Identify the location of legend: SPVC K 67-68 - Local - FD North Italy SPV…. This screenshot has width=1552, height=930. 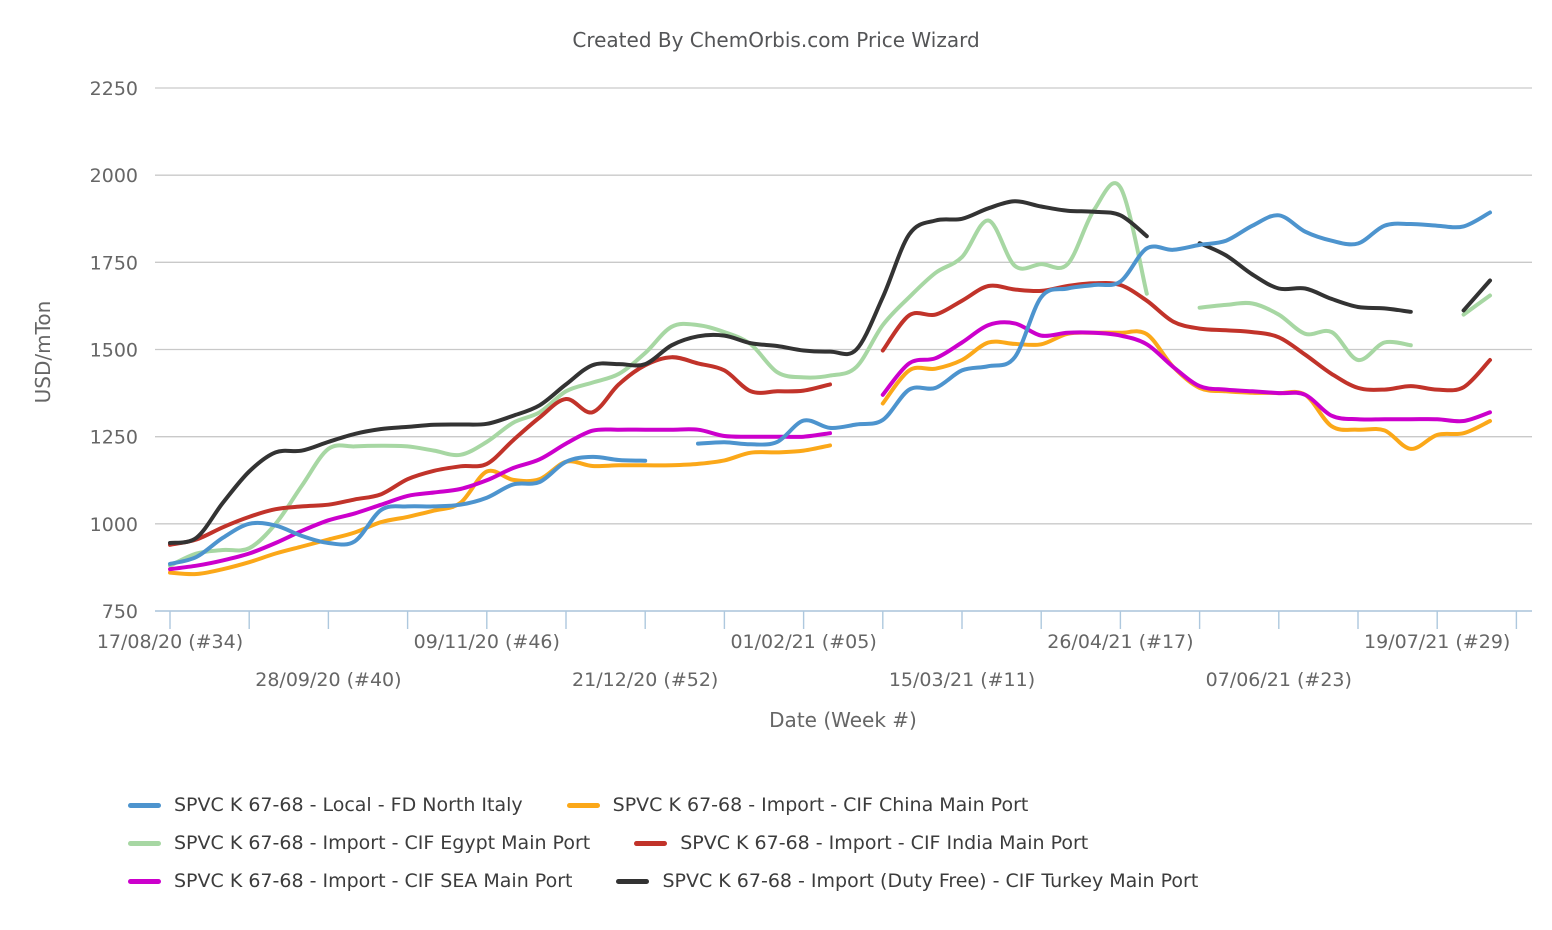
(663, 843).